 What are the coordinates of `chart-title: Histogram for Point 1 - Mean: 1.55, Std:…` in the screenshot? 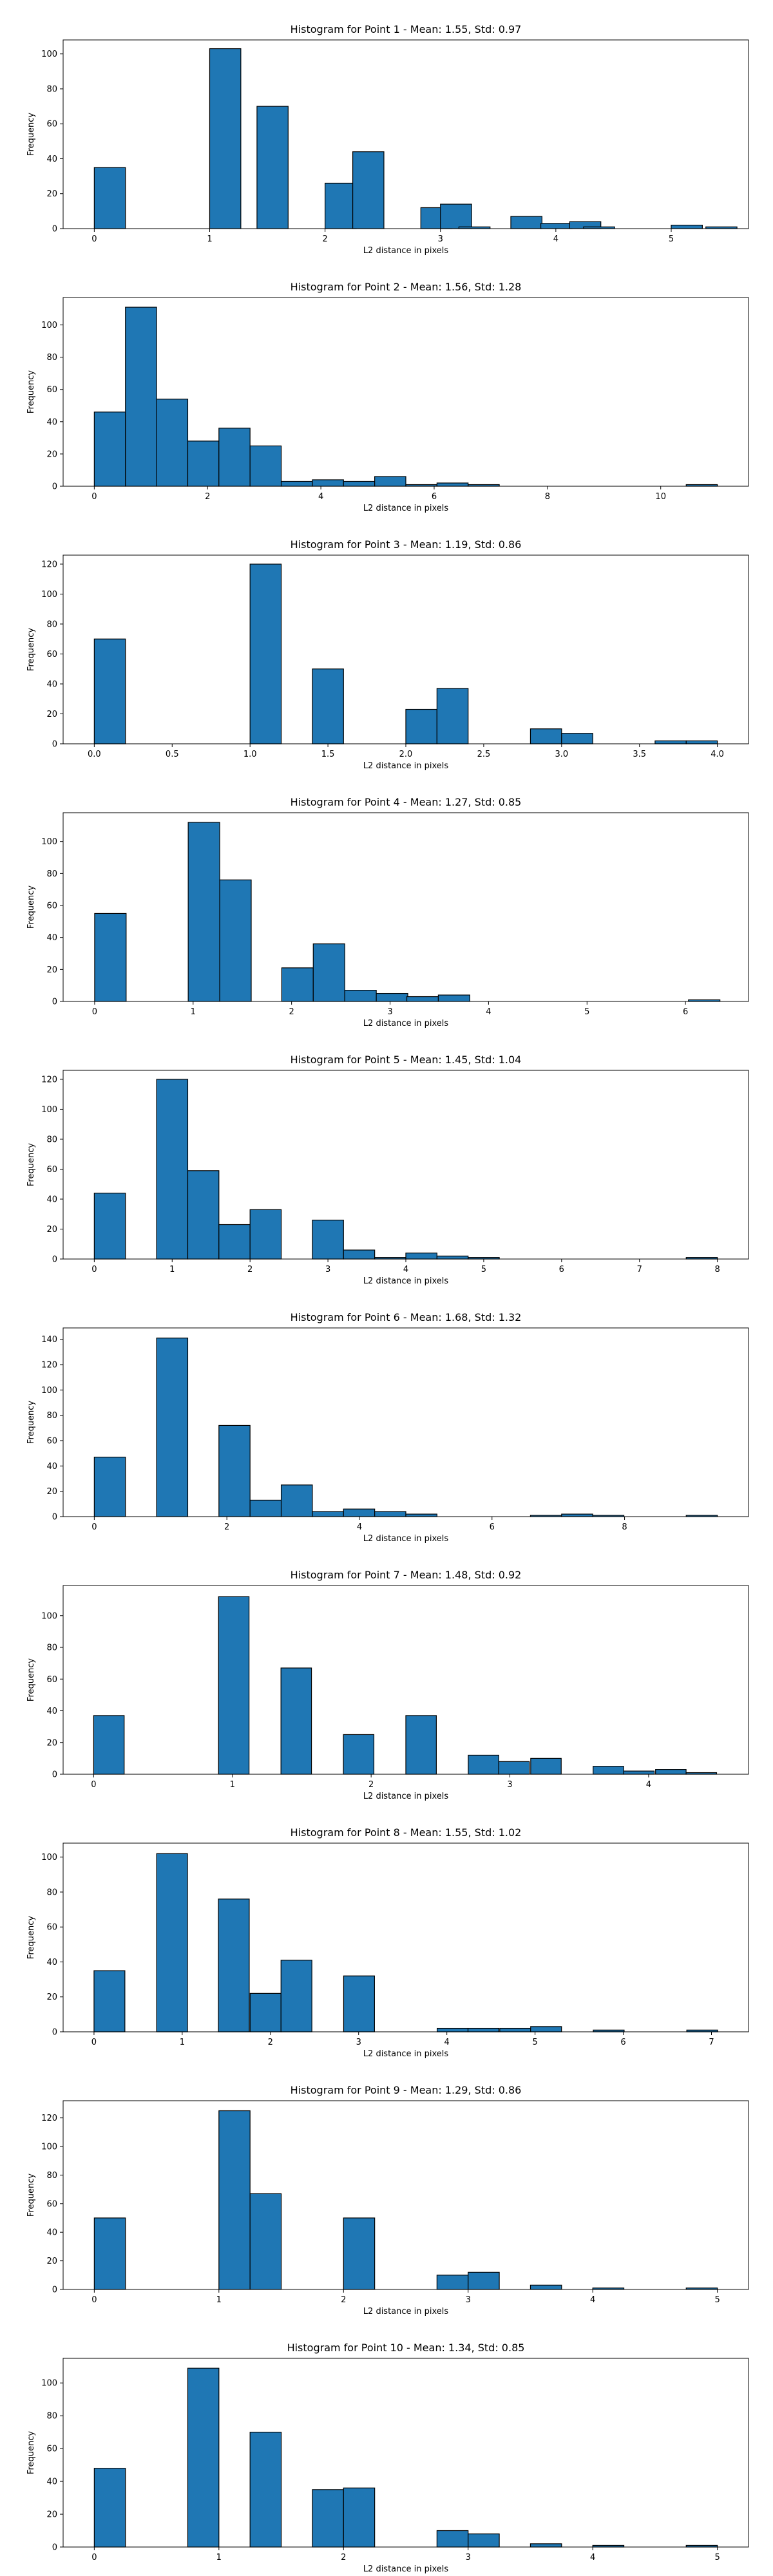 It's located at (406, 29).